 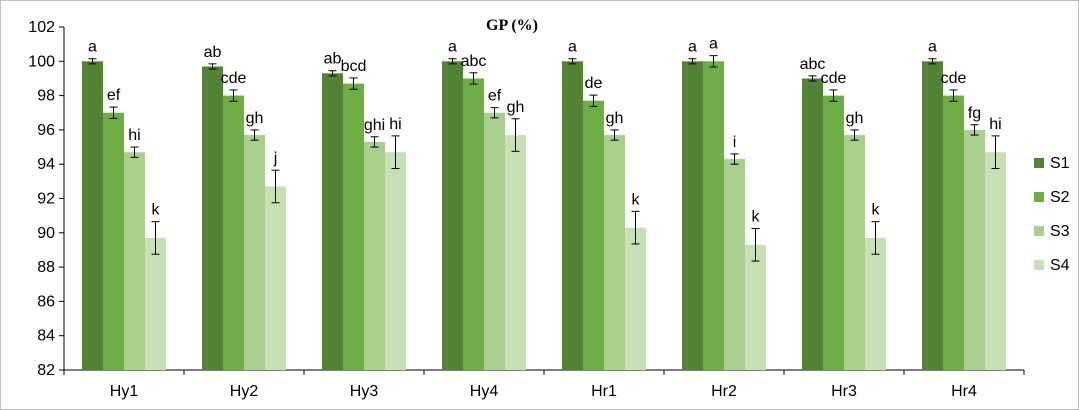 I want to click on legend-swatch-s1, so click(x=1039, y=163).